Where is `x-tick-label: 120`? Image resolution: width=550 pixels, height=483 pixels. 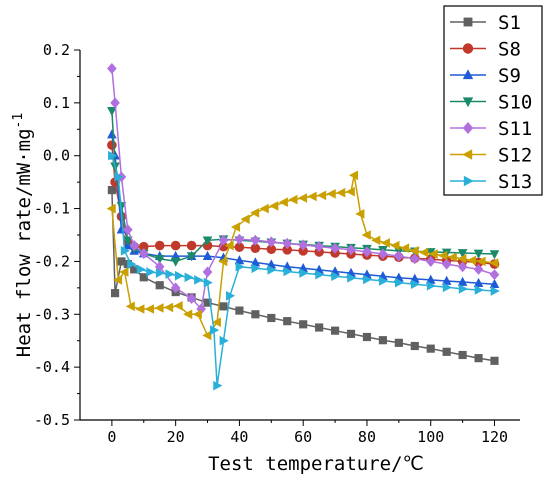
x-tick-label: 120 is located at coordinates (494, 437).